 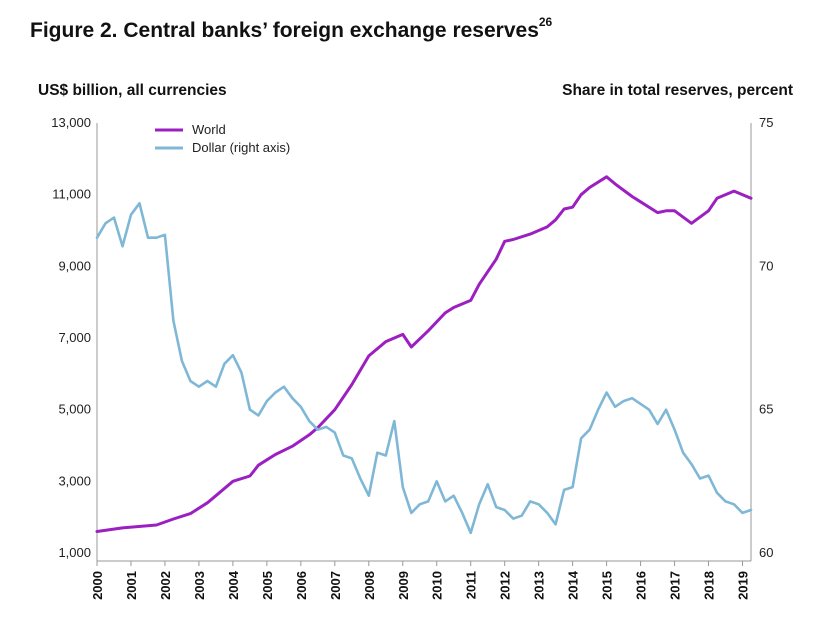 I want to click on x-tick-label: 2011, so click(x=471, y=585).